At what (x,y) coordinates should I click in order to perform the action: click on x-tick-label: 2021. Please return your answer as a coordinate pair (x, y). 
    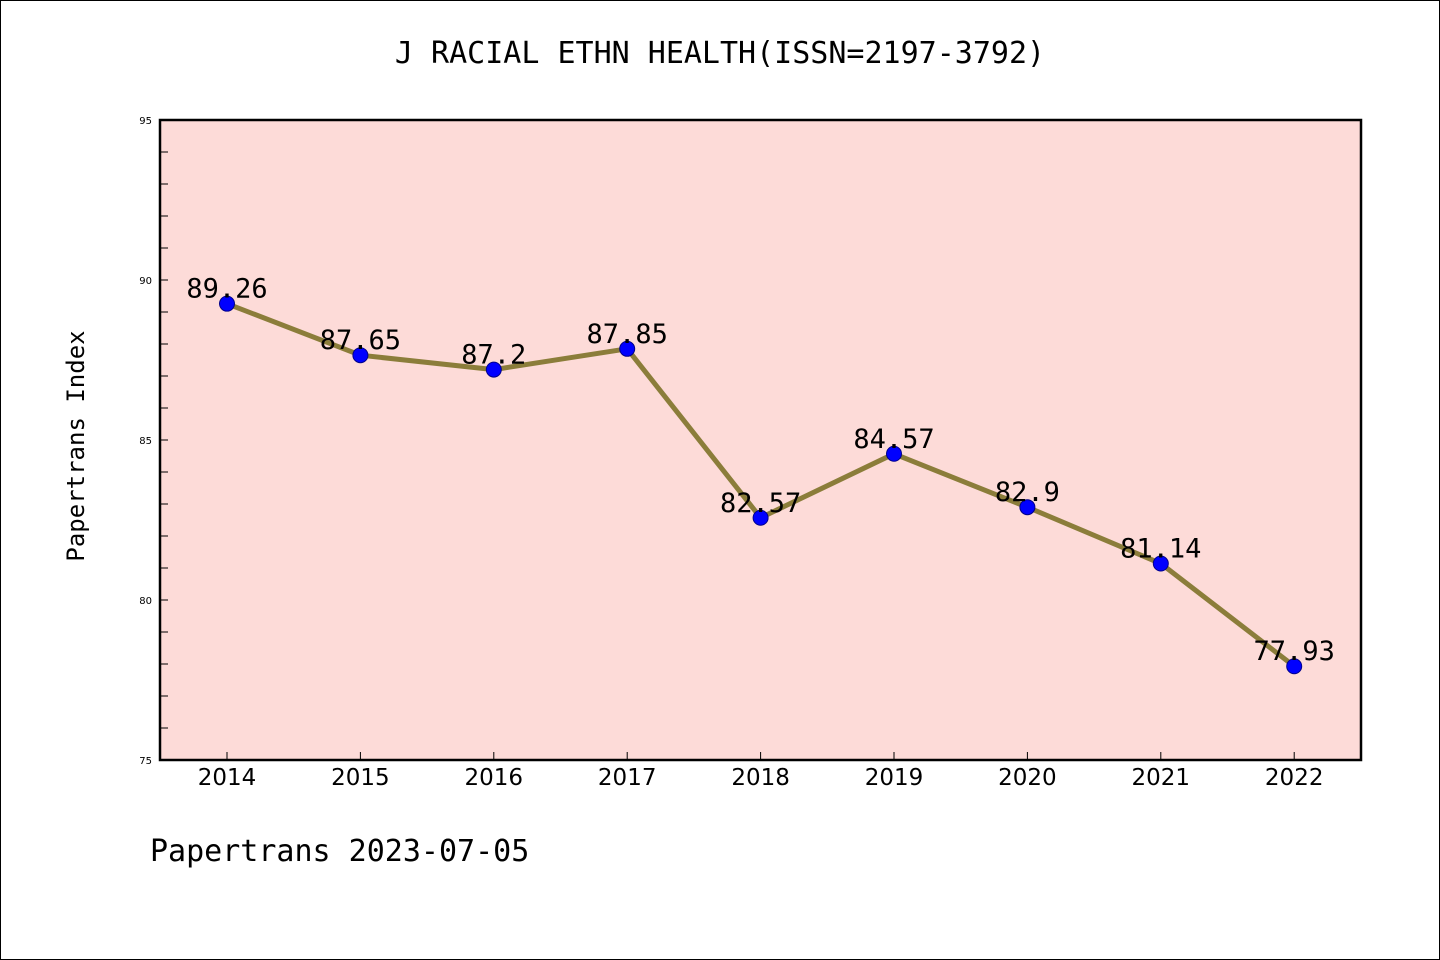
    Looking at the image, I should click on (1161, 778).